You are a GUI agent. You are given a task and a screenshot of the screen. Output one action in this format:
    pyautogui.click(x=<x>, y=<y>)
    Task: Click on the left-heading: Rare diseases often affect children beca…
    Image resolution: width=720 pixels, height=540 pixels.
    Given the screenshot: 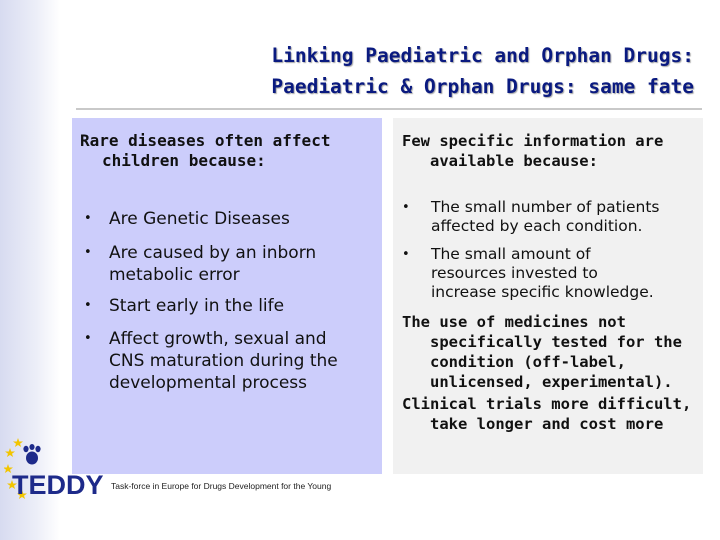 What is the action you would take?
    pyautogui.click(x=205, y=151)
    